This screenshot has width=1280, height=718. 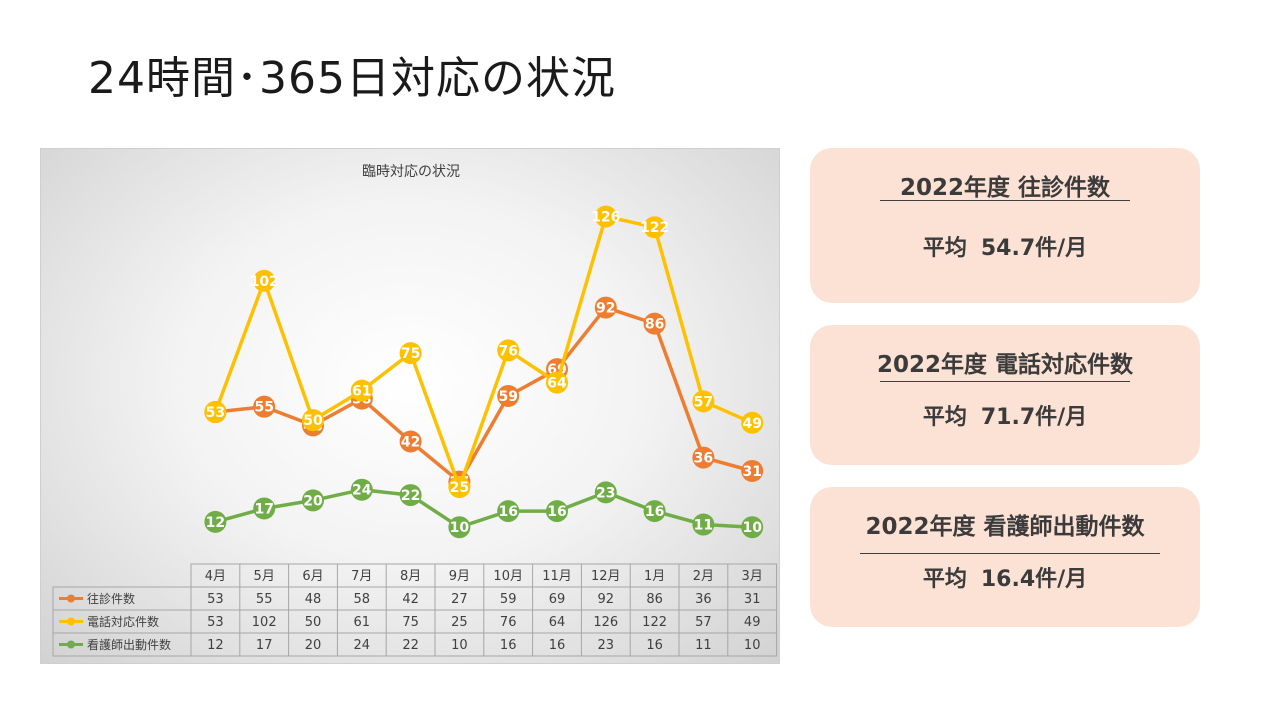 I want to click on table-cell: 102, so click(x=264, y=622).